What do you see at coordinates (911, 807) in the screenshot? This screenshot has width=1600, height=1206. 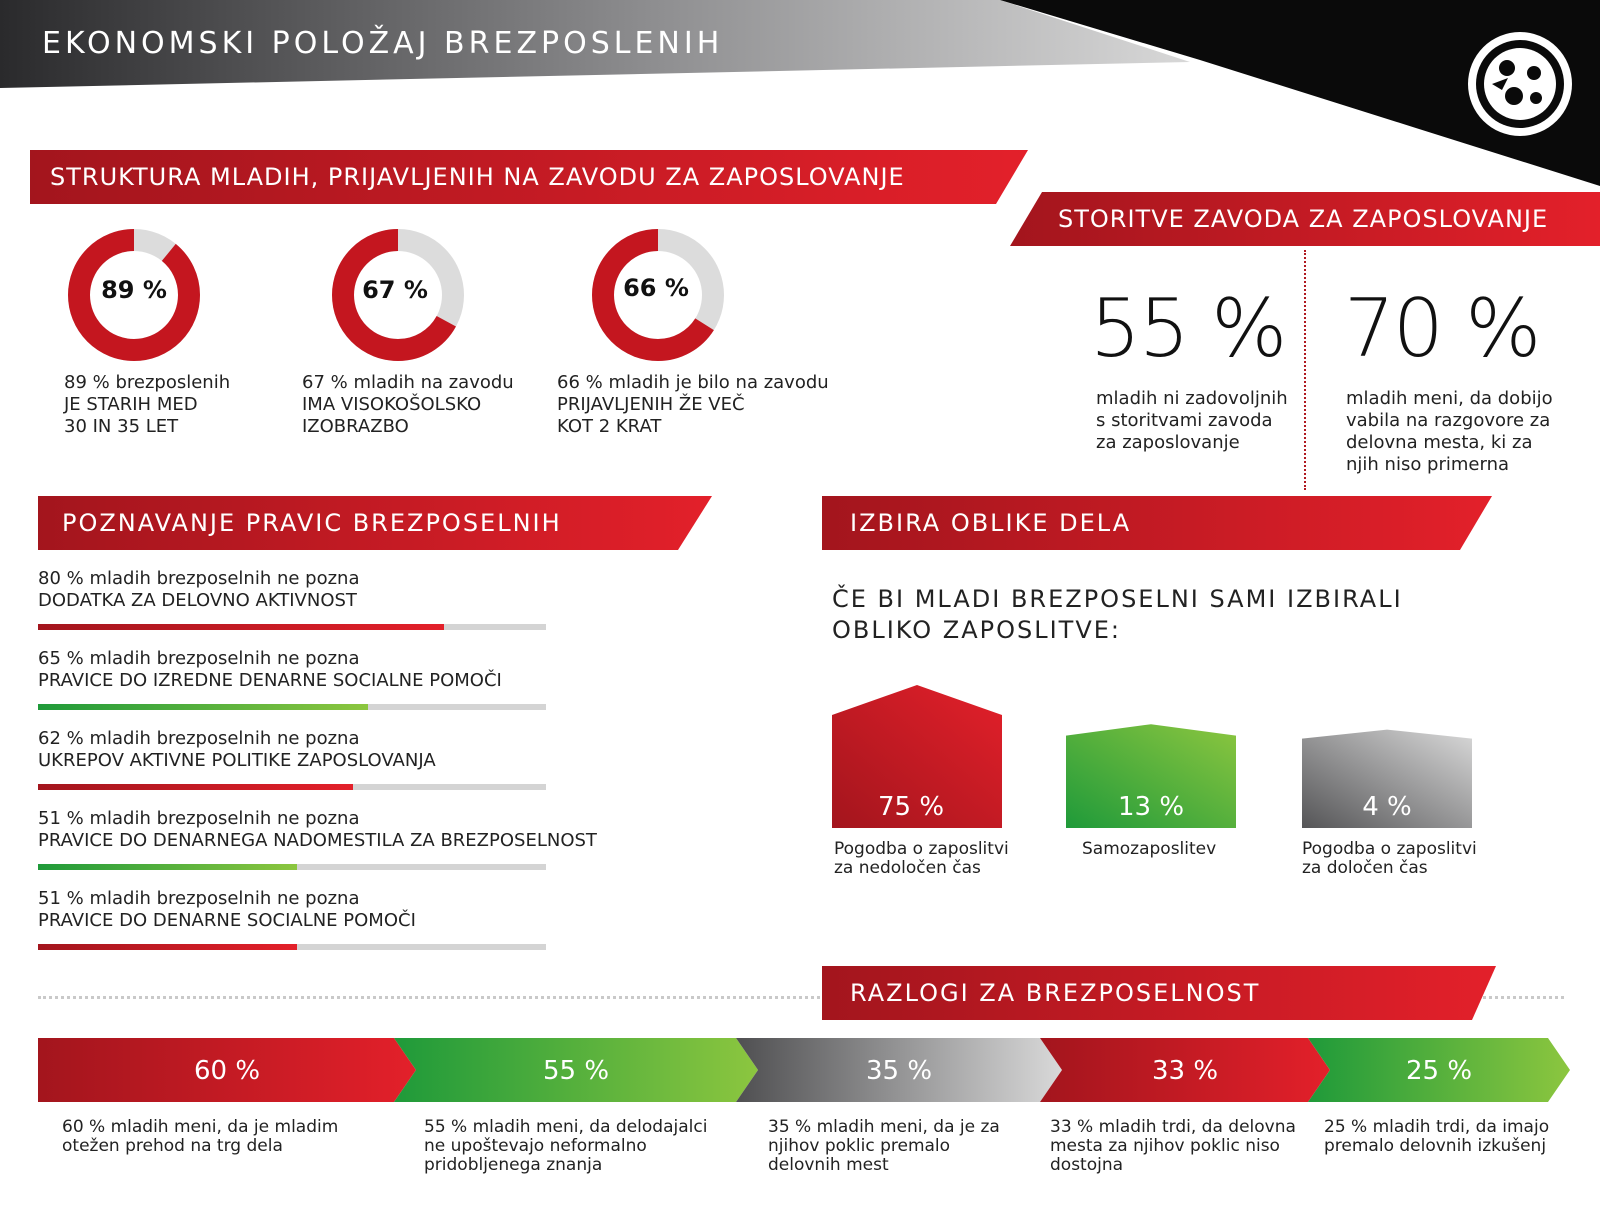 I see `house-label-1: 75 %` at bounding box center [911, 807].